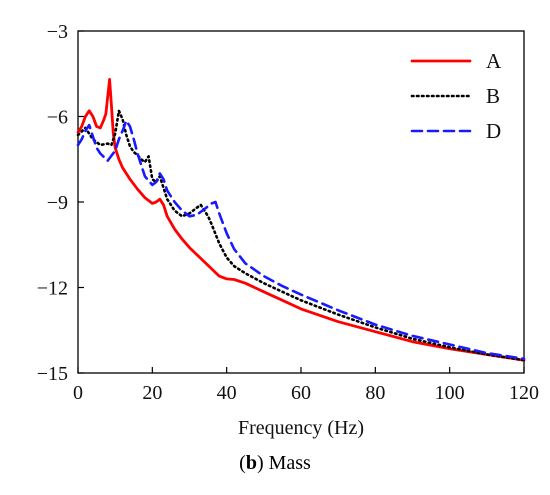 Image resolution: width=550 pixels, height=495 pixels. Describe the element at coordinates (493, 131) in the screenshot. I see `legend-label-d: D` at that location.